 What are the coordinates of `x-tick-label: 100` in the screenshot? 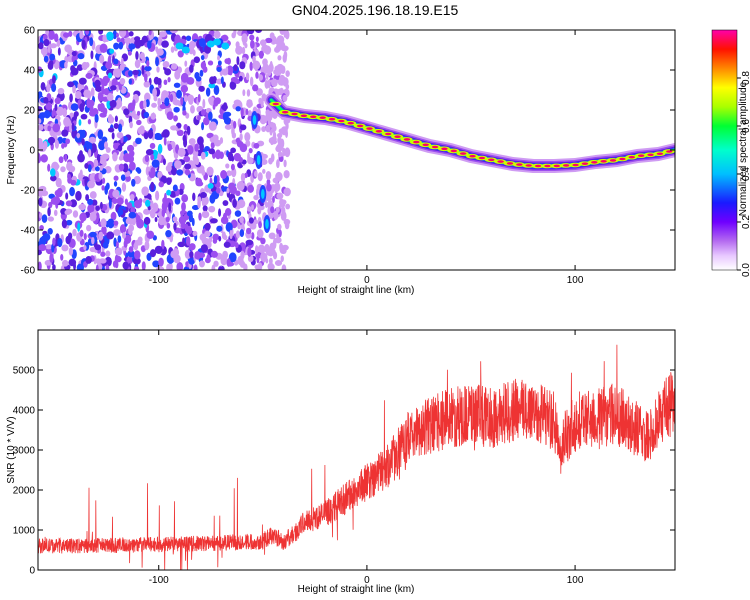 It's located at (575, 280).